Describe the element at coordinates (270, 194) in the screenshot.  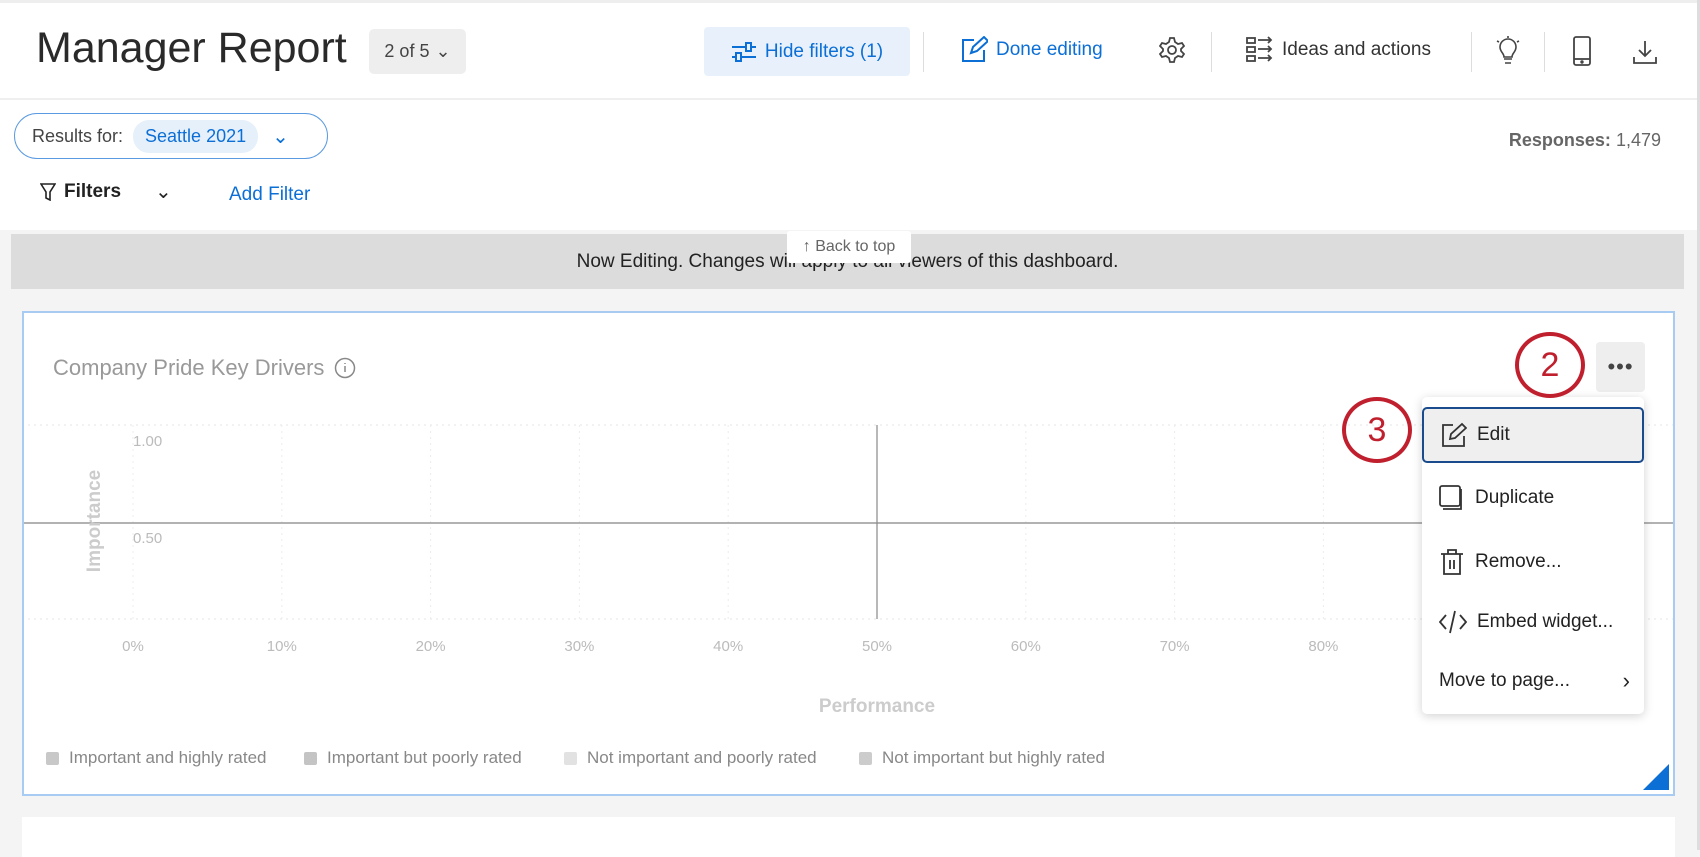
I see `add-filter-link: Add Filter` at that location.